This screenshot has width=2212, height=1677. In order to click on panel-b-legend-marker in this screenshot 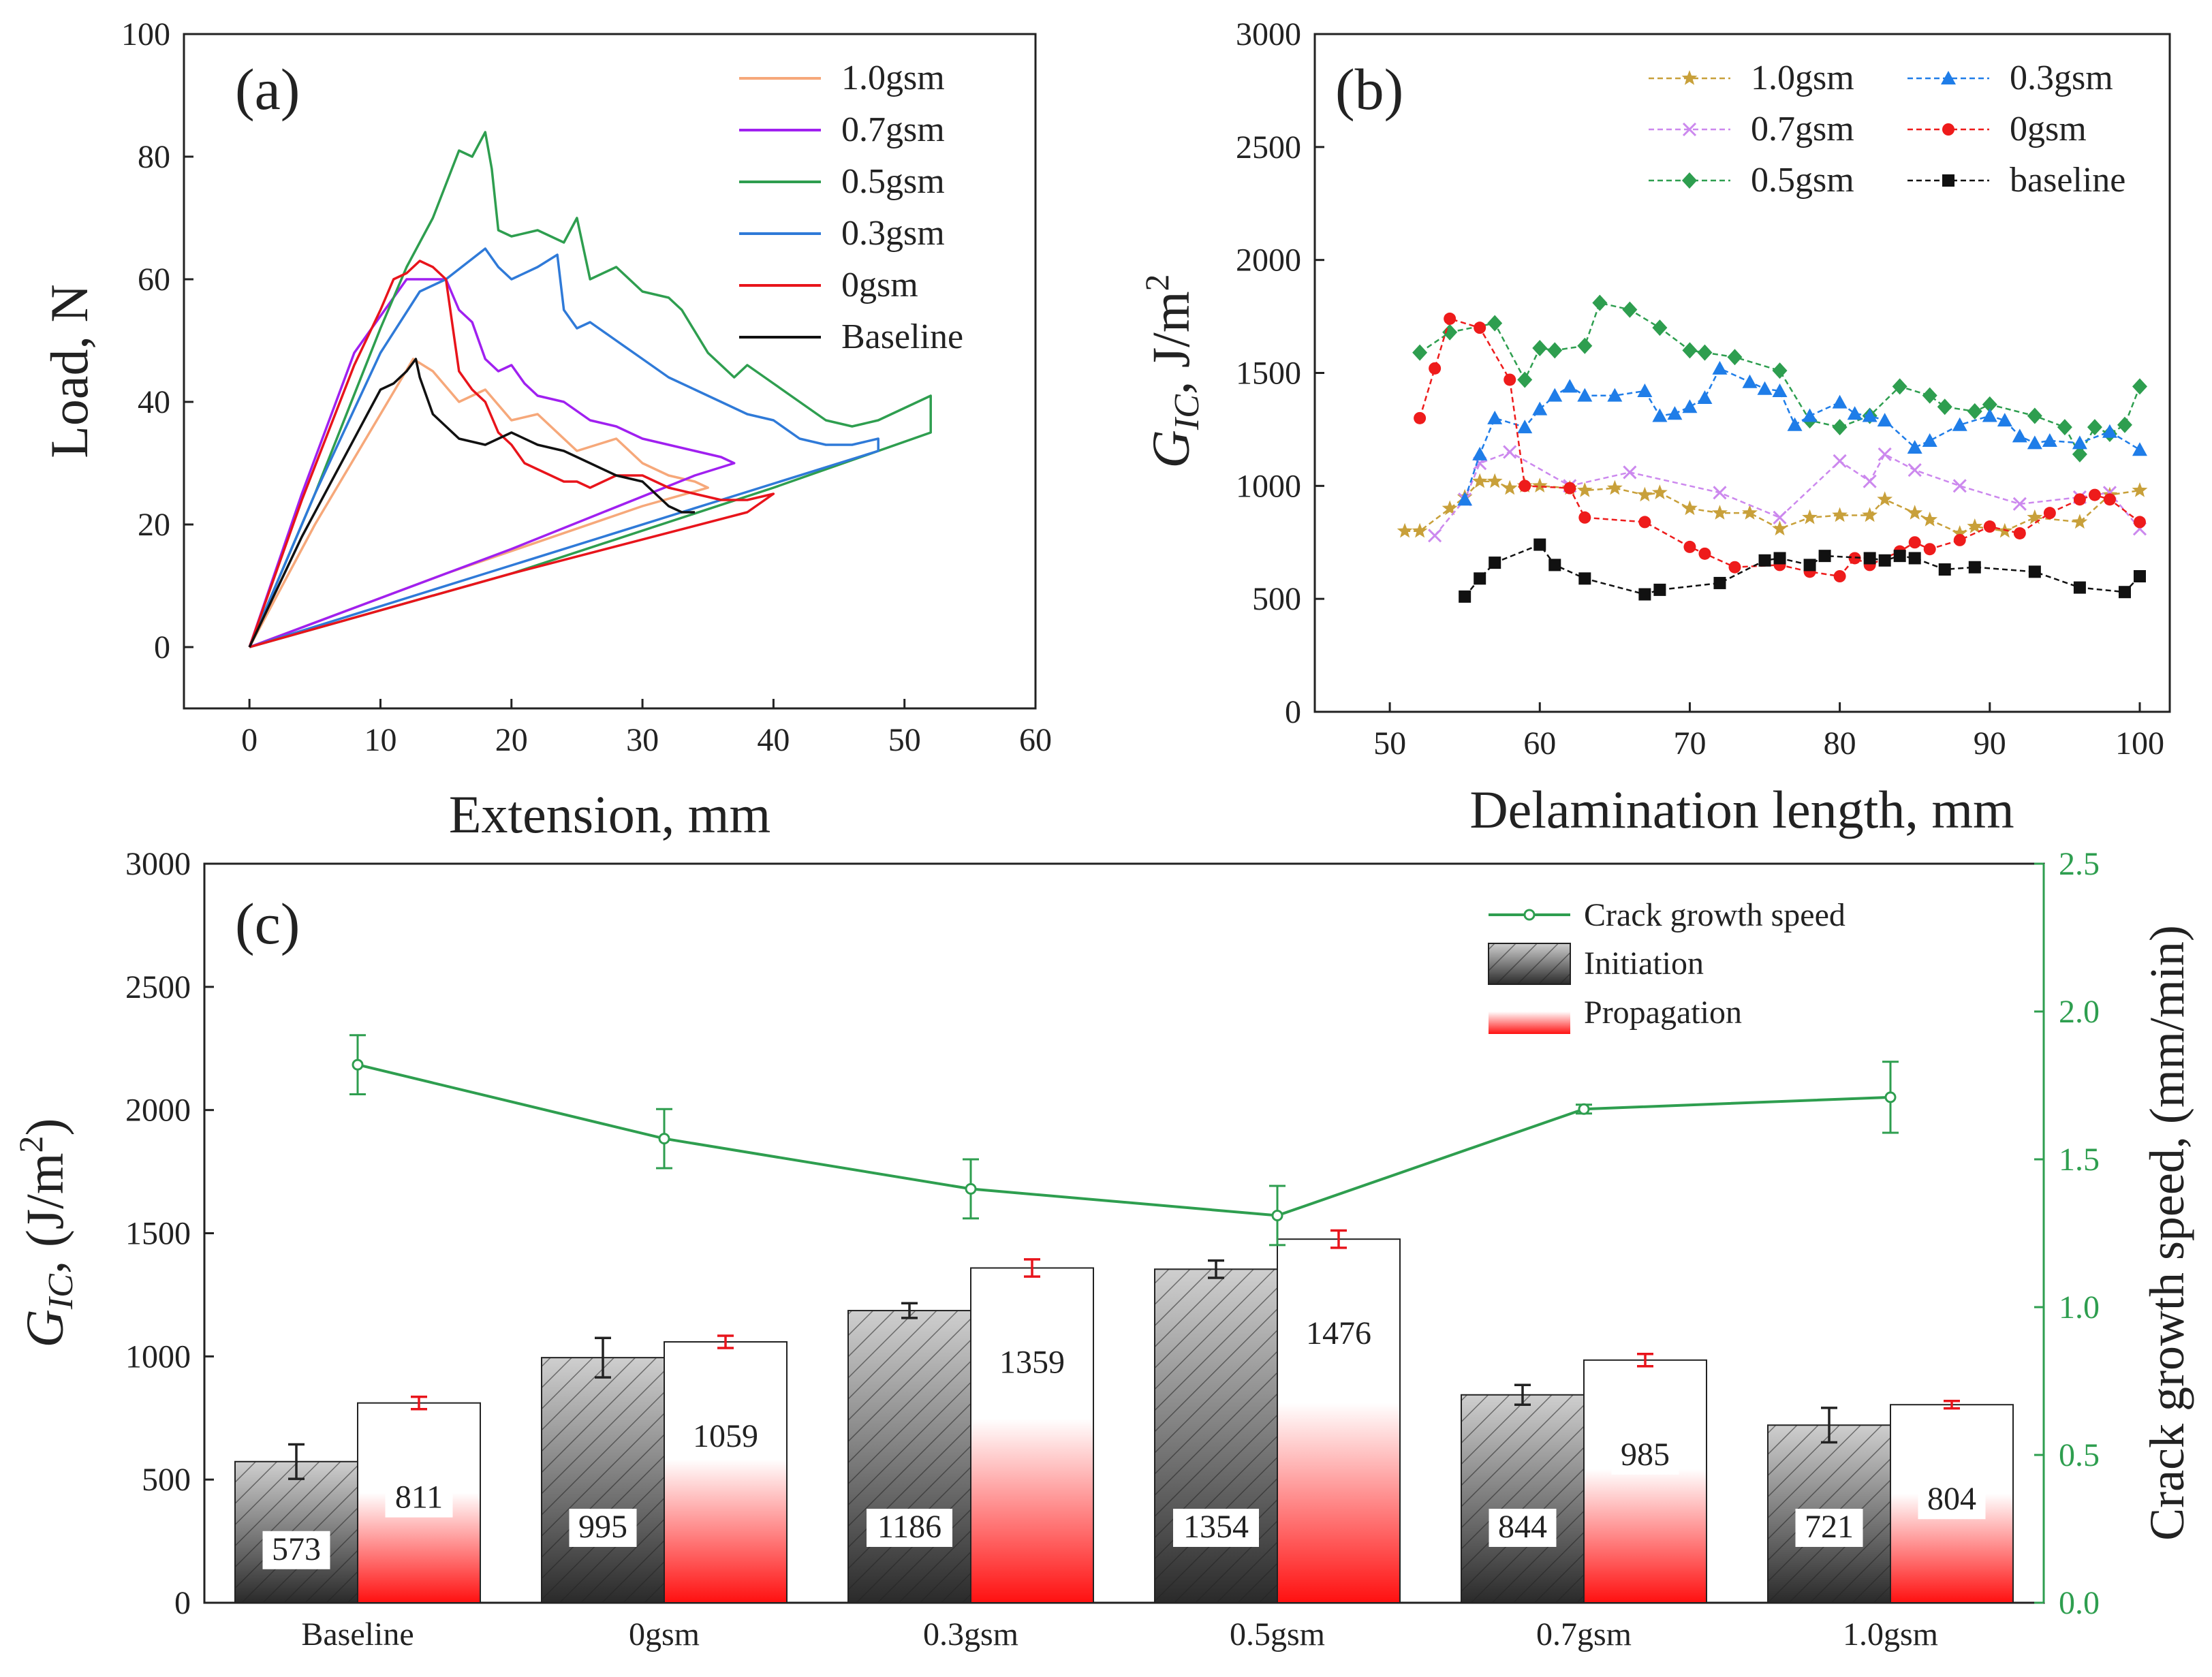, I will do `click(1690, 180)`.